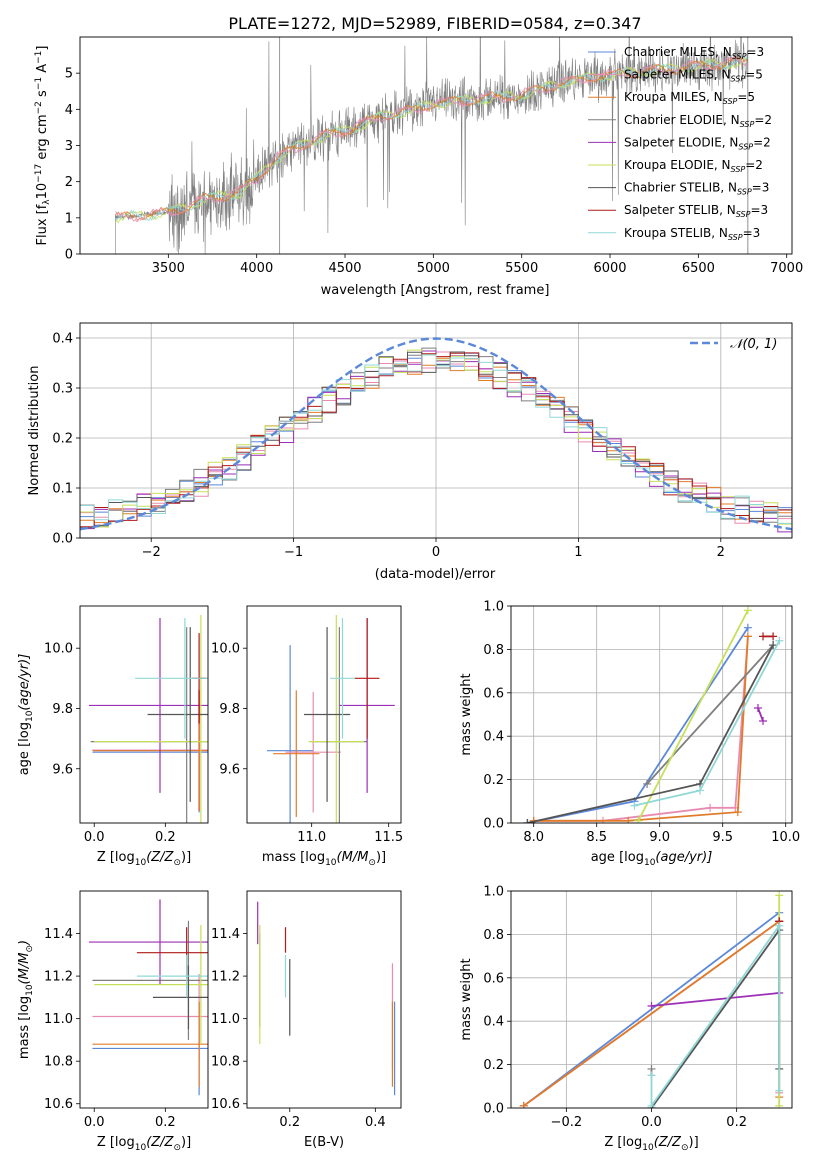 The height and width of the screenshot is (1170, 819). I want to click on label-part: Kroupa ELODIE, N, so click(677, 165).